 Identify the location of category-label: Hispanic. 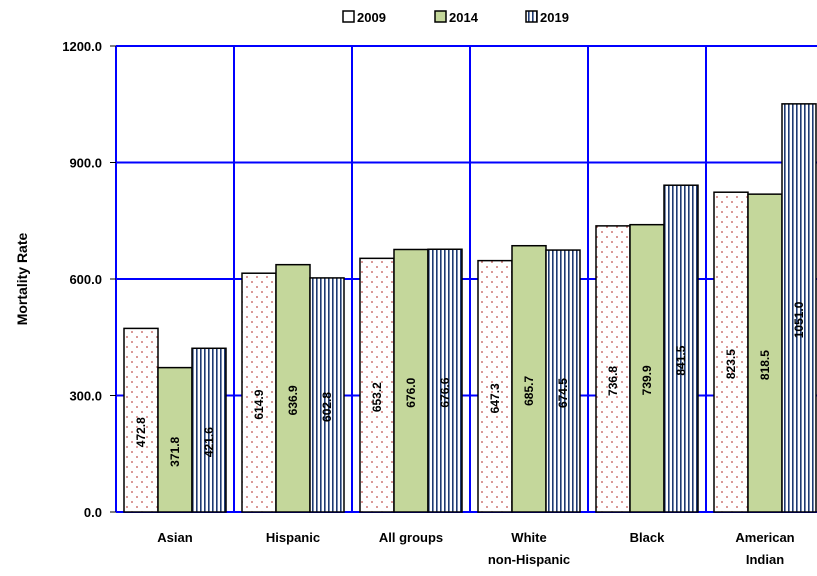
(293, 537).